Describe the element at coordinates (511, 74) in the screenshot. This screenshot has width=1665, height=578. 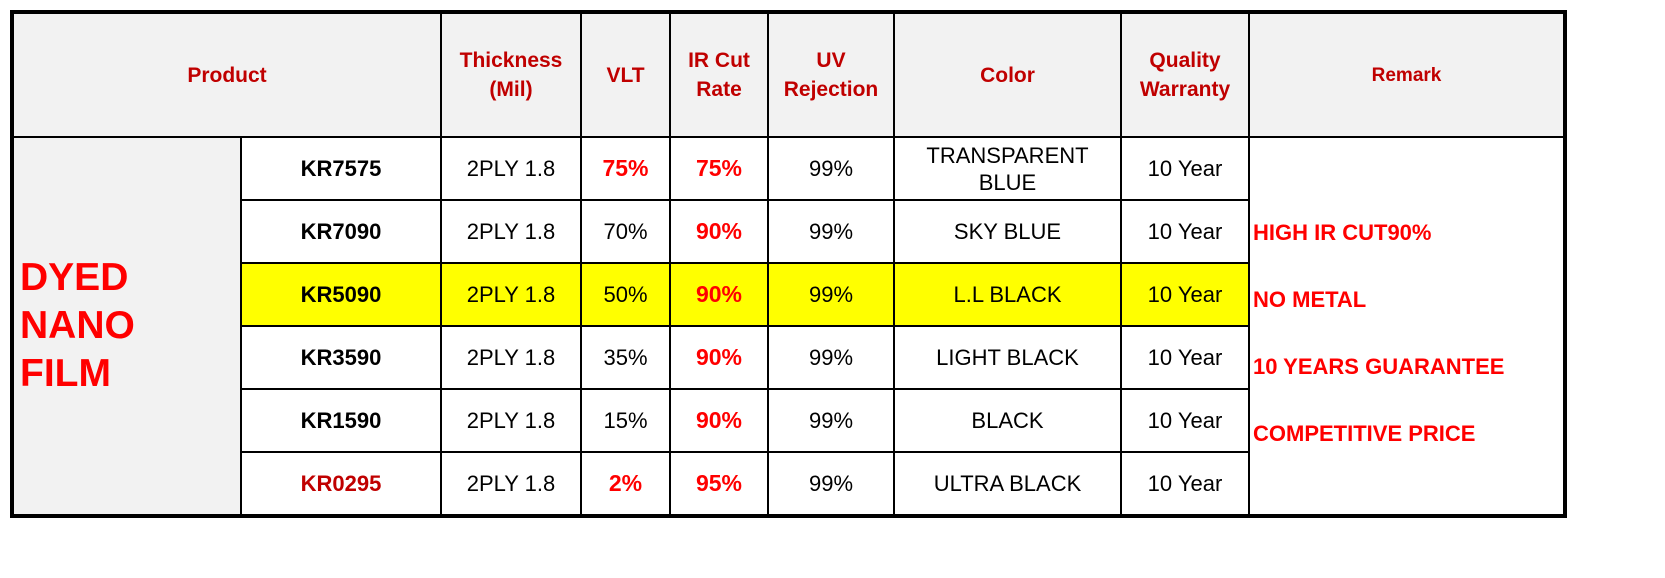
I see `thickness-header: Thickness (Mil)` at that location.